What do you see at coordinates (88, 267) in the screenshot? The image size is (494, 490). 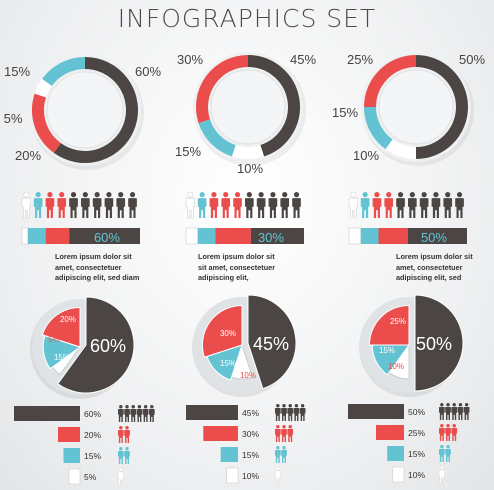 I see `description-line: amet, consectetuer` at bounding box center [88, 267].